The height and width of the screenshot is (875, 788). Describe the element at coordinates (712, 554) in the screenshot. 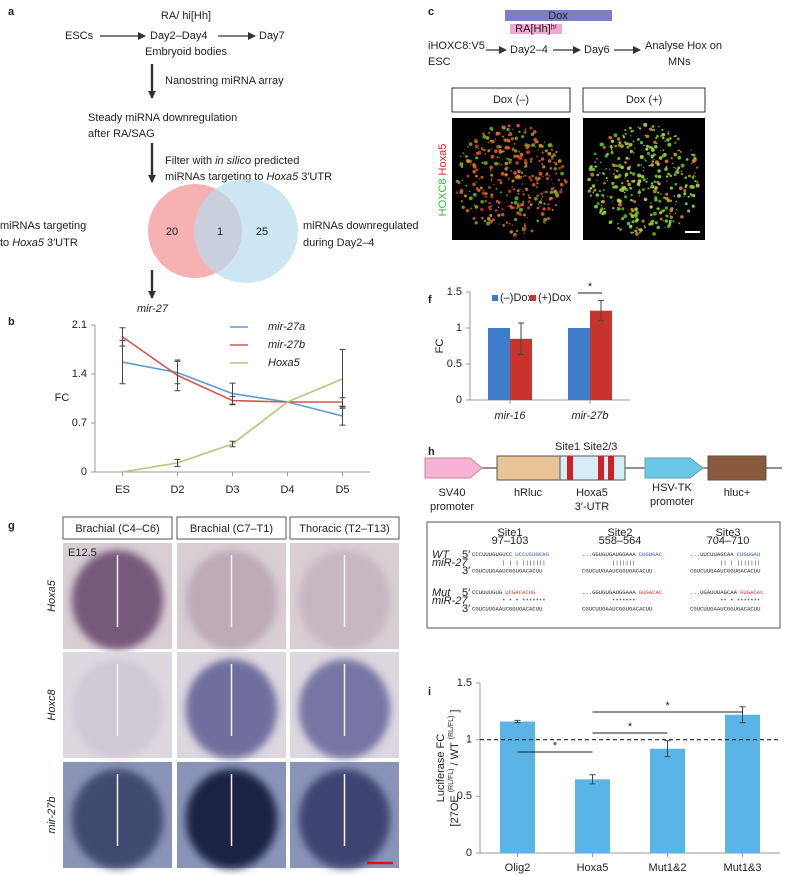

I see `text-span: ...UUCUUAGCAA` at that location.